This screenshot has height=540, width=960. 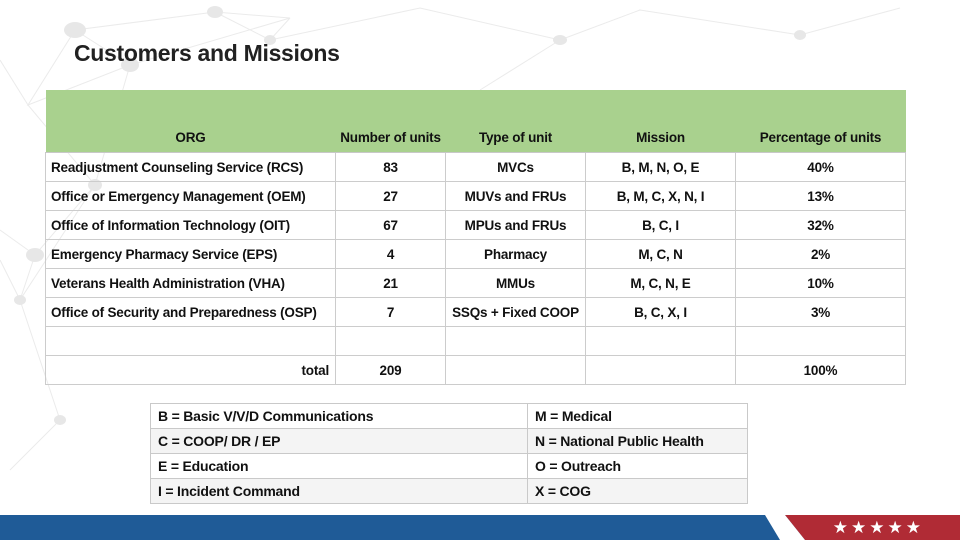 I want to click on percentage-cell: 10%, so click(x=820, y=283).